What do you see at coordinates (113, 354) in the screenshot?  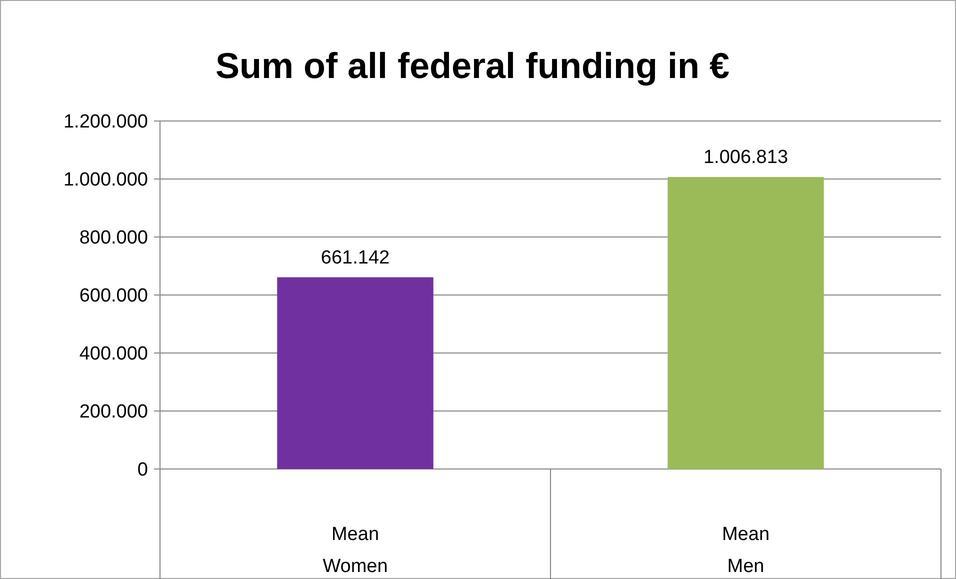 I see `y-tick-label: 400.000` at bounding box center [113, 354].